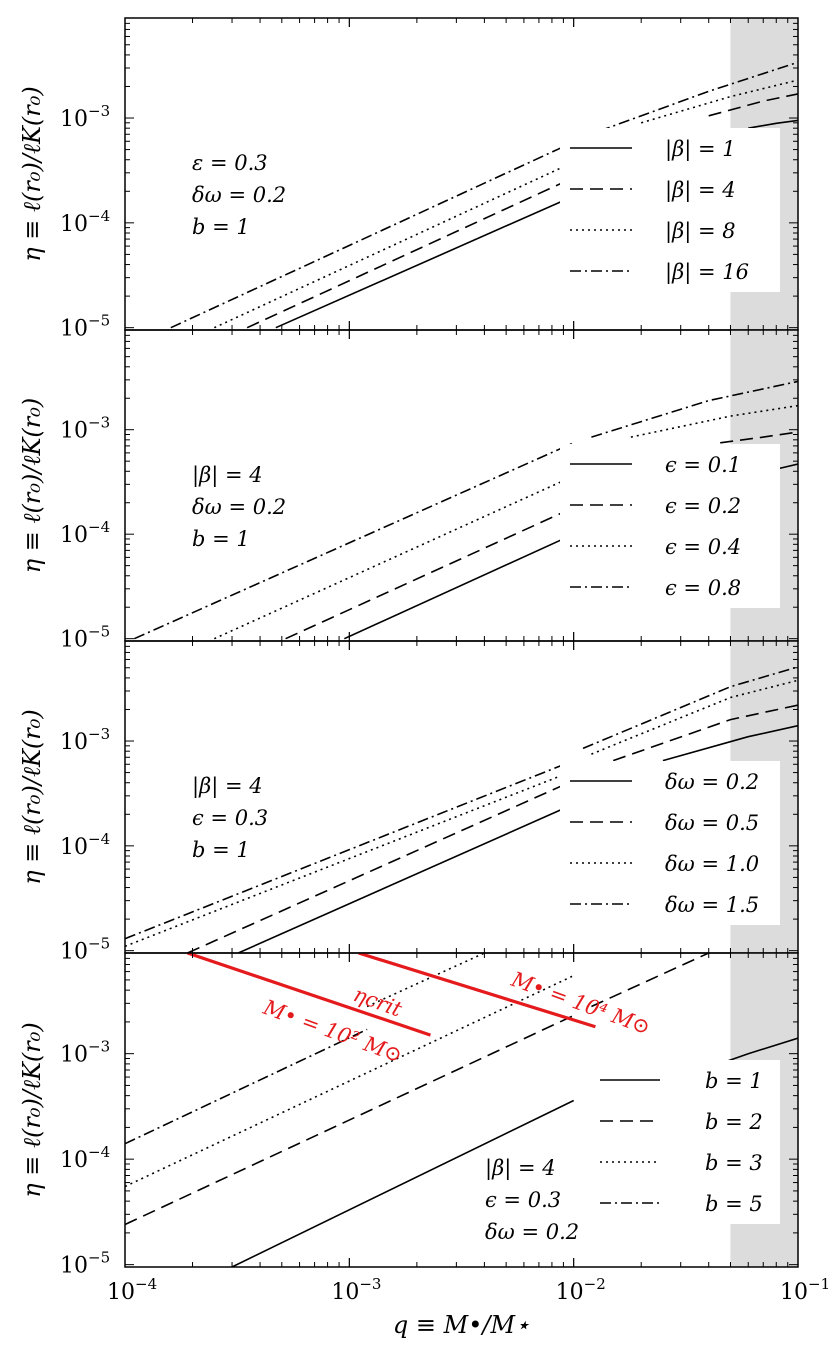  I want to click on legend-label-1: ϵ = 0.1, so click(703, 465).